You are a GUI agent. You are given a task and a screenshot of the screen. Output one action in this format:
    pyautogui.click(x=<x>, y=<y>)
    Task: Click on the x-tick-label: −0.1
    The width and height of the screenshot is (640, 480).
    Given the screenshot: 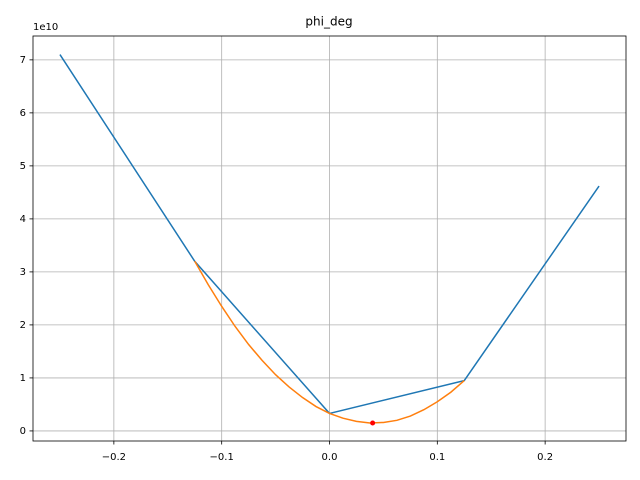 What is the action you would take?
    pyautogui.click(x=222, y=457)
    